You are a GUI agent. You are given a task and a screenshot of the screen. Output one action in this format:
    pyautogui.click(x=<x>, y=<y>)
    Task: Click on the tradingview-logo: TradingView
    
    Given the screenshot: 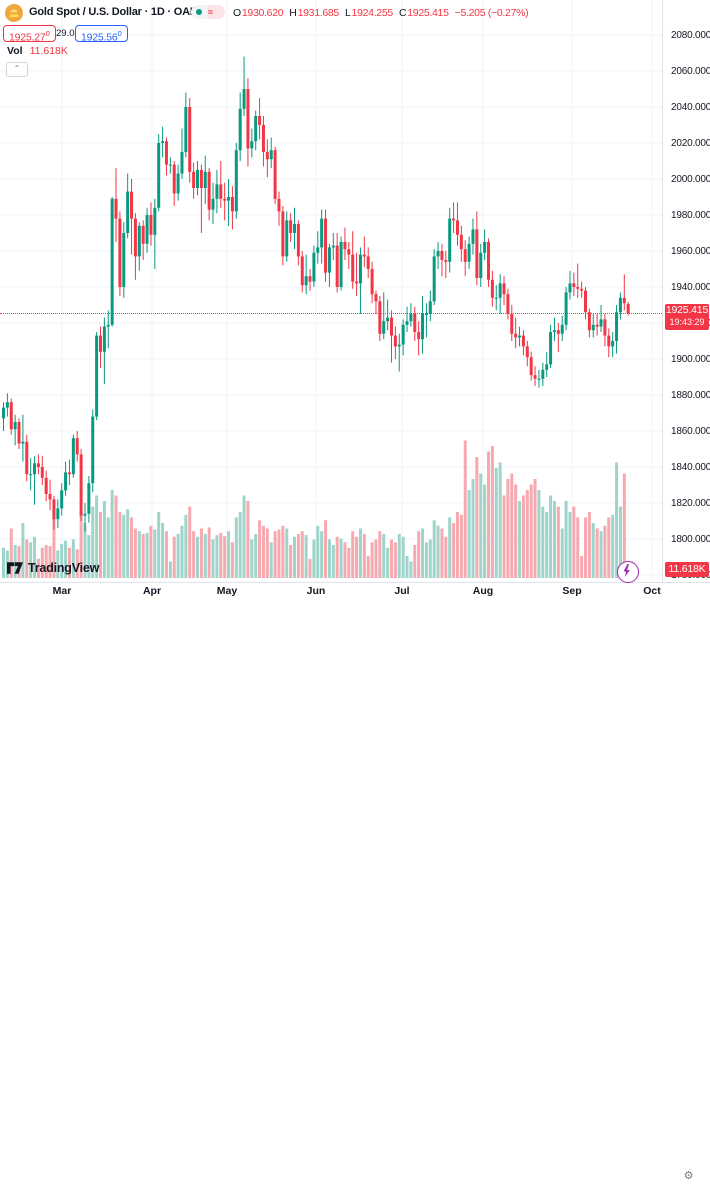 What is the action you would take?
    pyautogui.click(x=53, y=568)
    